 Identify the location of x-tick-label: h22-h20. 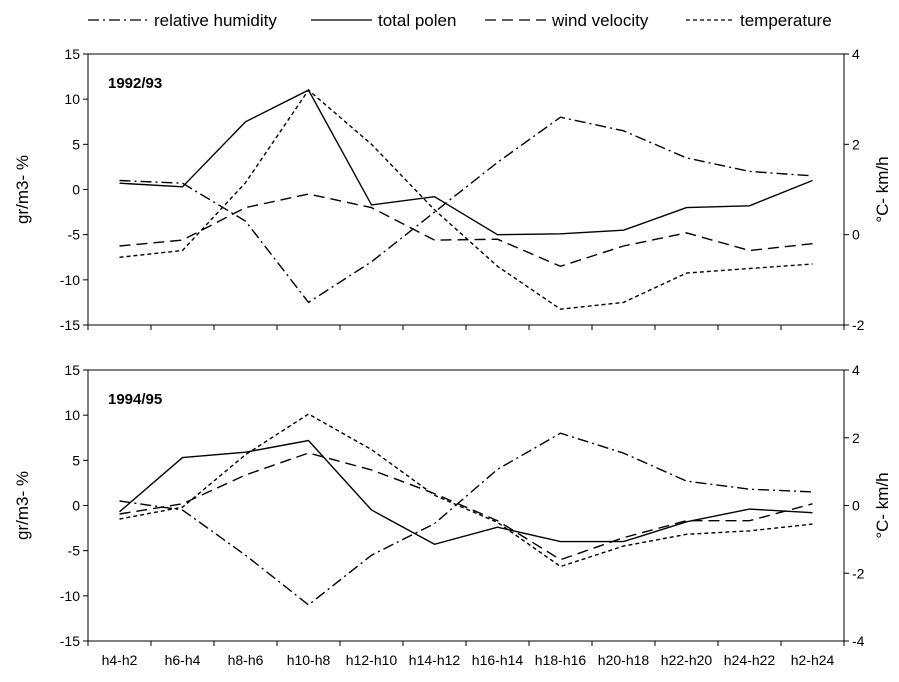
(687, 660).